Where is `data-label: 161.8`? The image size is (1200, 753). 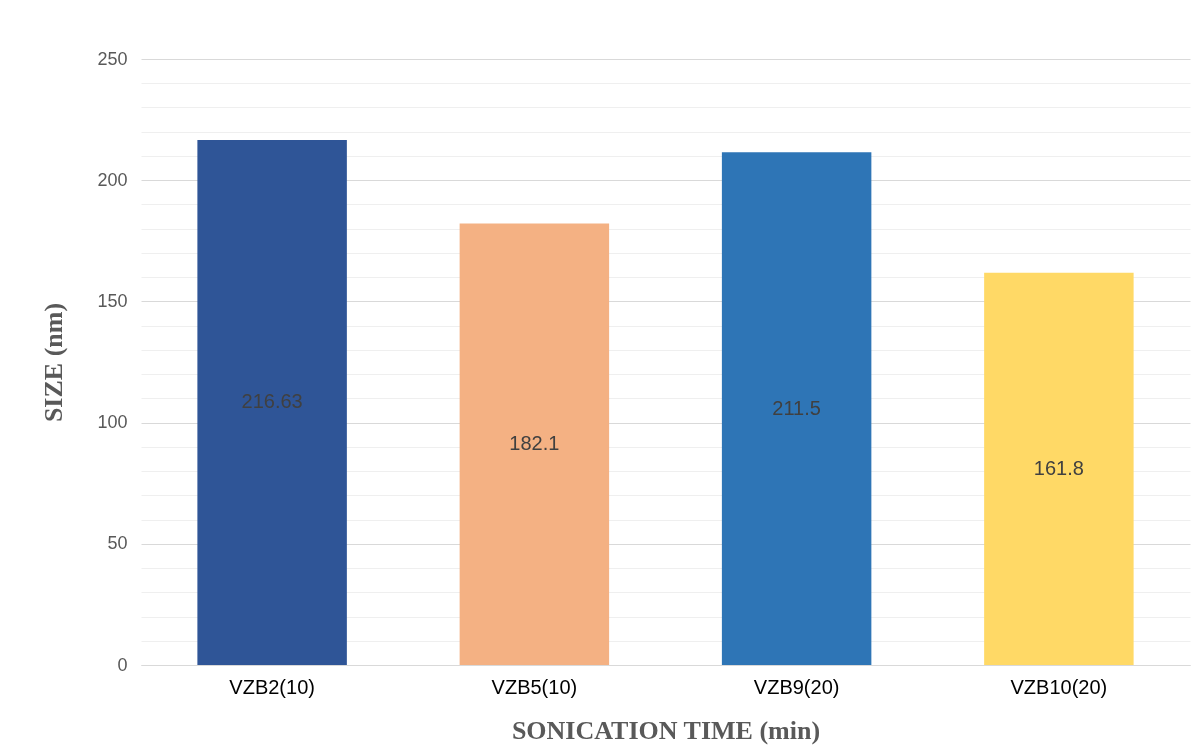 data-label: 161.8 is located at coordinates (1058, 467).